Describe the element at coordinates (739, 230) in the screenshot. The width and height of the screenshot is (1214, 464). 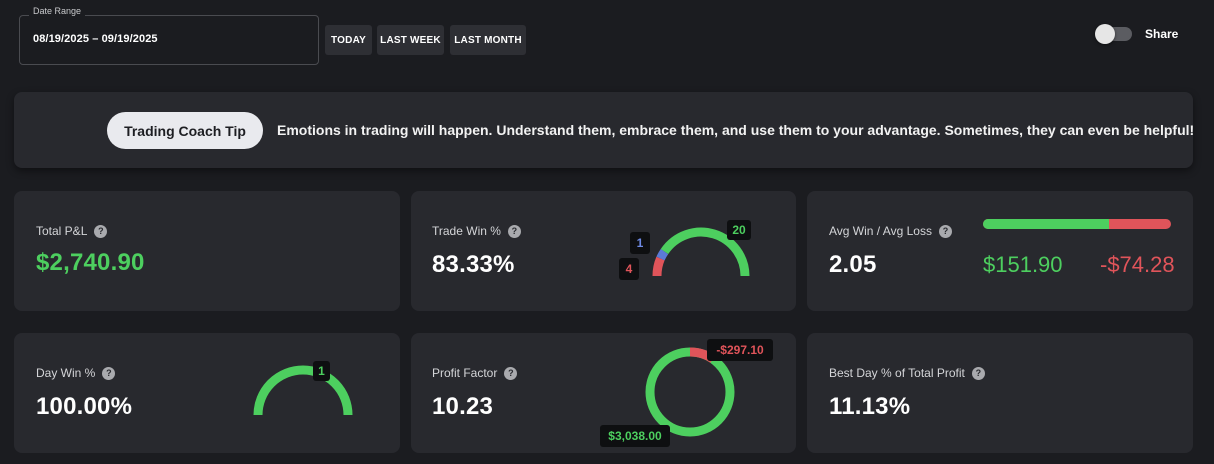
I see `trade-wins-badge: 20` at that location.